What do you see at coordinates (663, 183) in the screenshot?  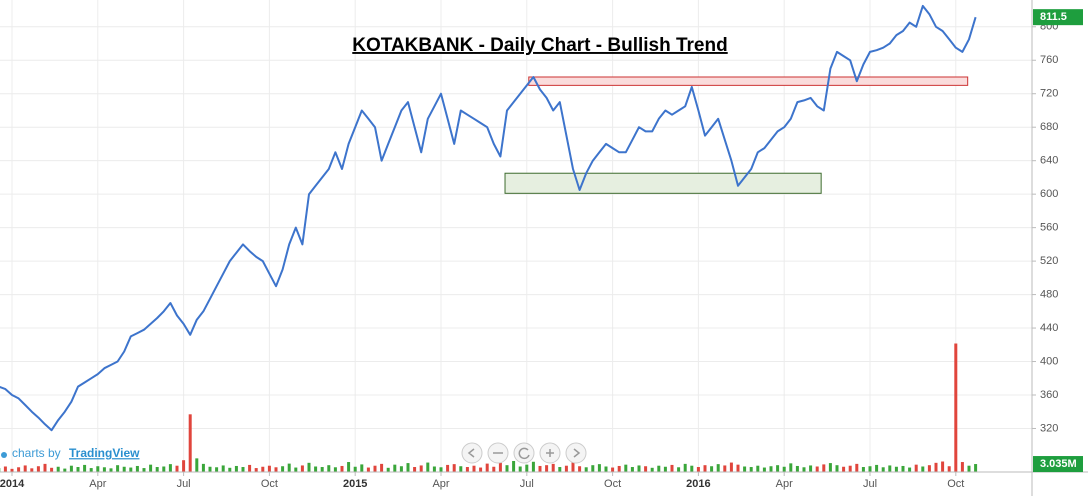 I see `zone` at bounding box center [663, 183].